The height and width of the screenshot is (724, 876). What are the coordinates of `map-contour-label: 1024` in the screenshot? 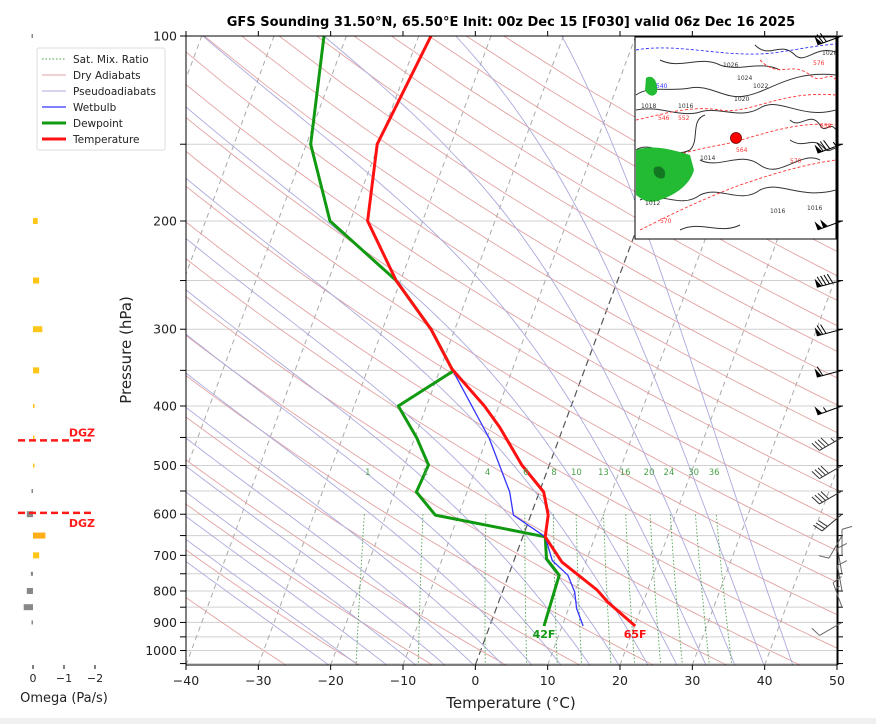 It's located at (744, 78).